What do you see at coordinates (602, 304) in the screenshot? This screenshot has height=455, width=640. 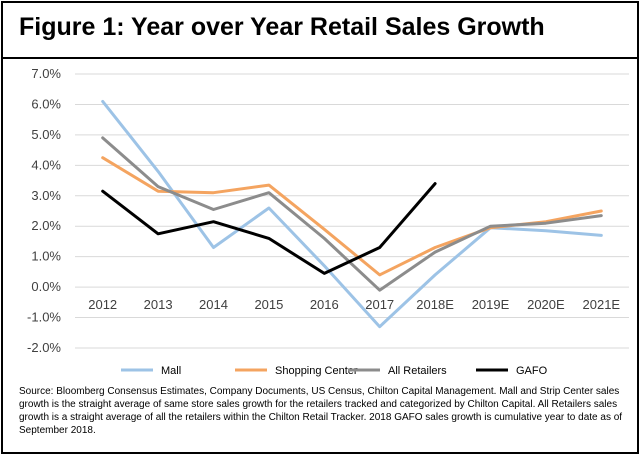 I see `x-tick-label: 2021E` at bounding box center [602, 304].